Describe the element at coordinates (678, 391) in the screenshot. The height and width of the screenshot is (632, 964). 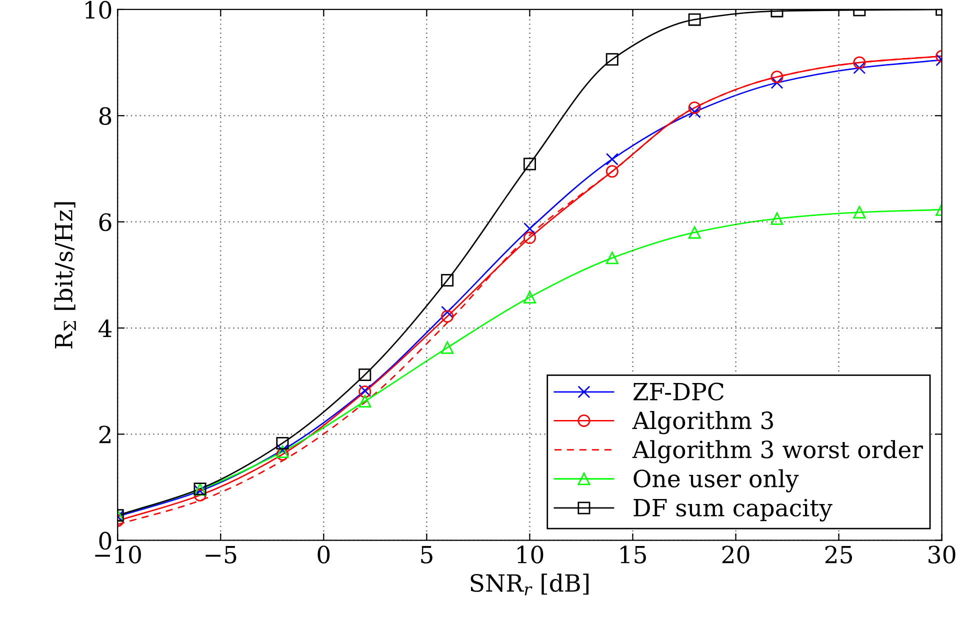
I see `legend-label: ZF-DPC` at that location.